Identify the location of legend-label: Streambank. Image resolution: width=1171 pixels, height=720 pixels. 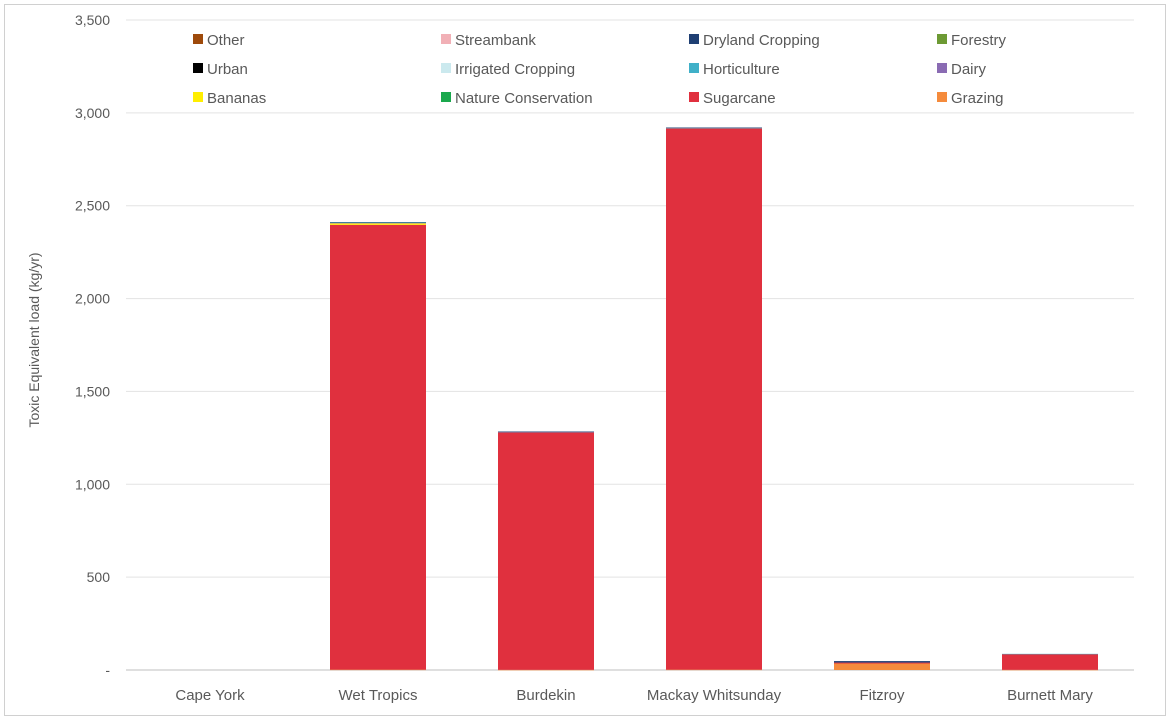
(495, 40).